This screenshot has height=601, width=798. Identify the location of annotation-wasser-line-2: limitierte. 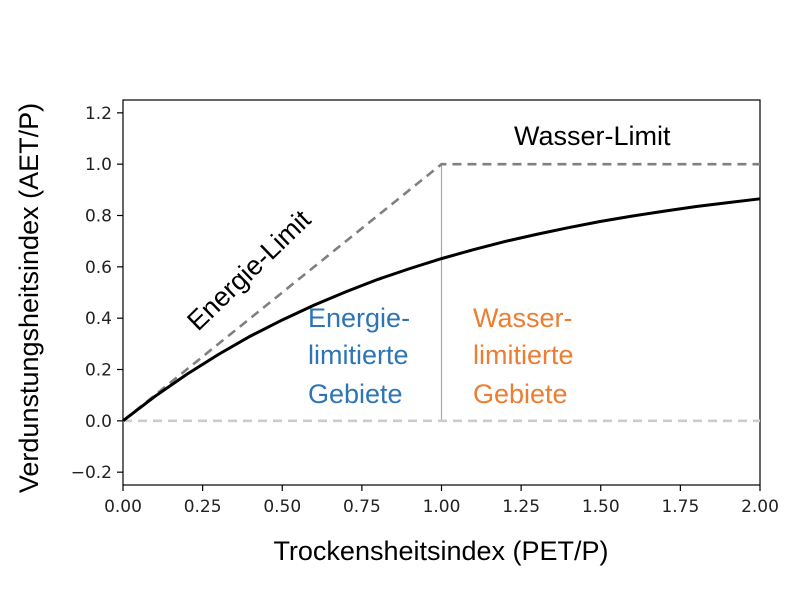
(523, 355).